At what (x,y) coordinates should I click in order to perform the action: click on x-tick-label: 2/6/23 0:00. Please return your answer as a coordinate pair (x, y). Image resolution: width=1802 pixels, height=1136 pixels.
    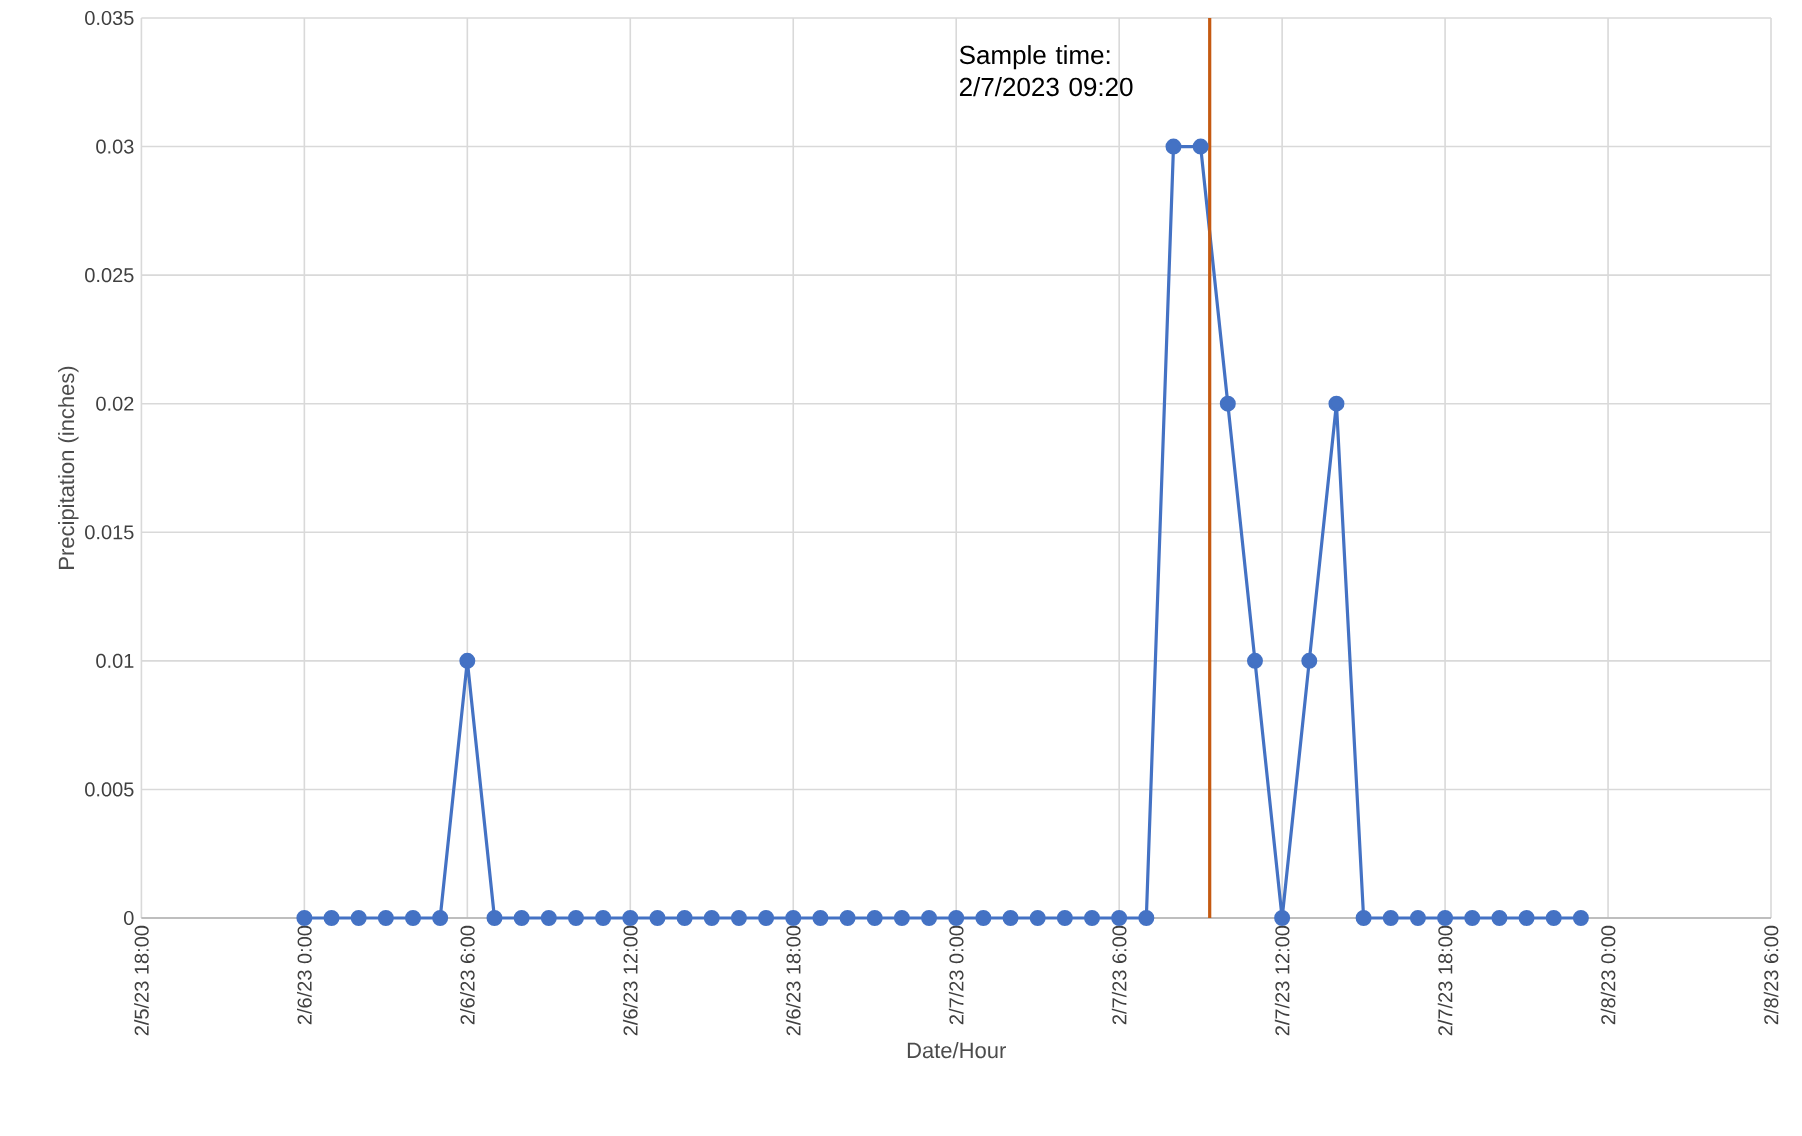
    Looking at the image, I should click on (304, 975).